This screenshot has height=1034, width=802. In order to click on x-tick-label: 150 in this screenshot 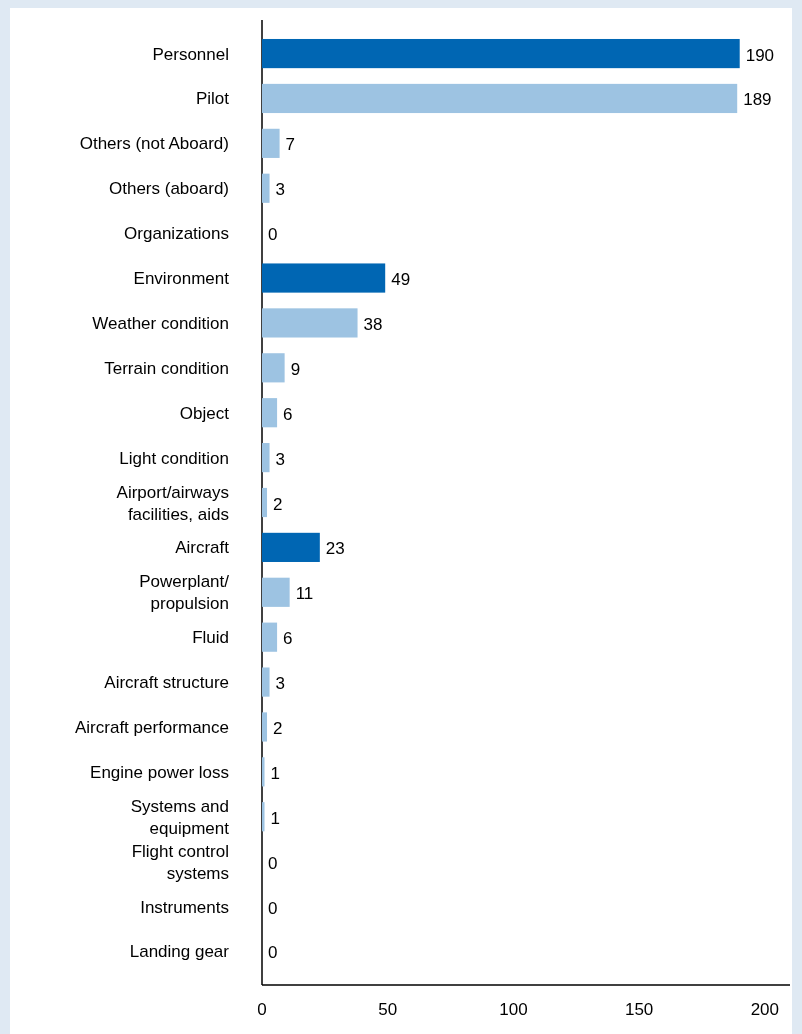, I will do `click(639, 1009)`.